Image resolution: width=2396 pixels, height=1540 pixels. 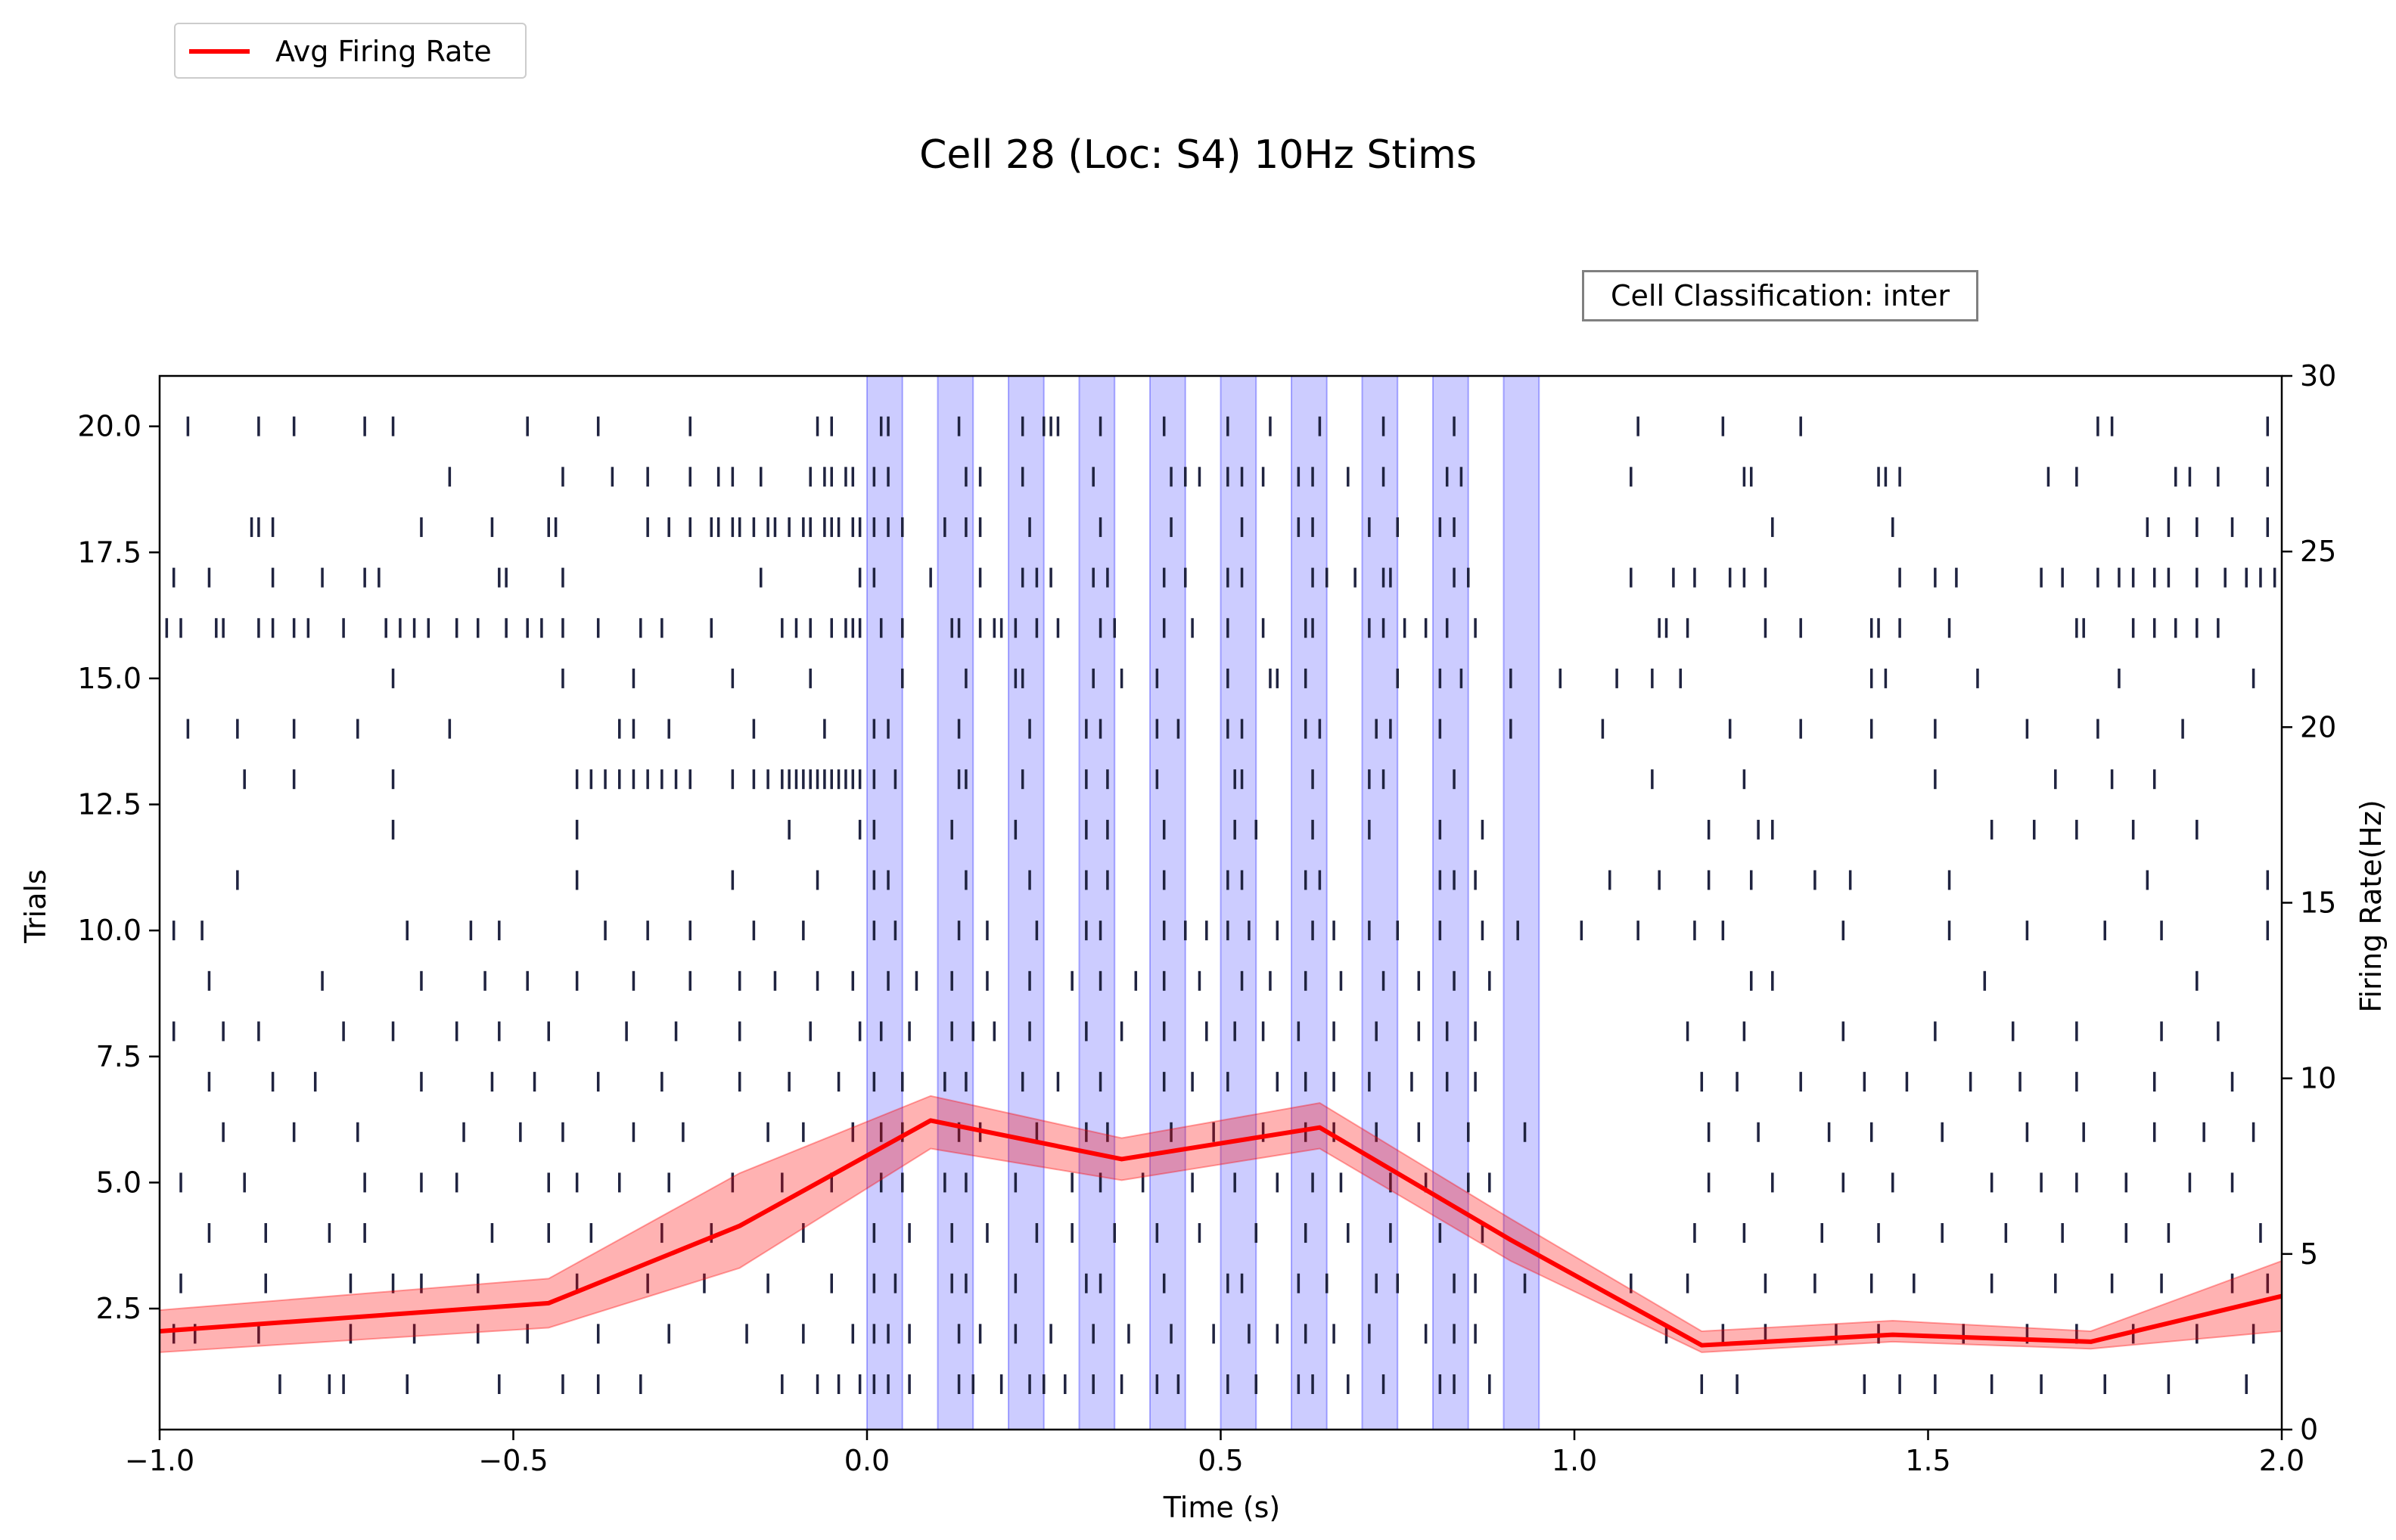 I want to click on y-right-tick-label: 0, so click(x=2309, y=1429).